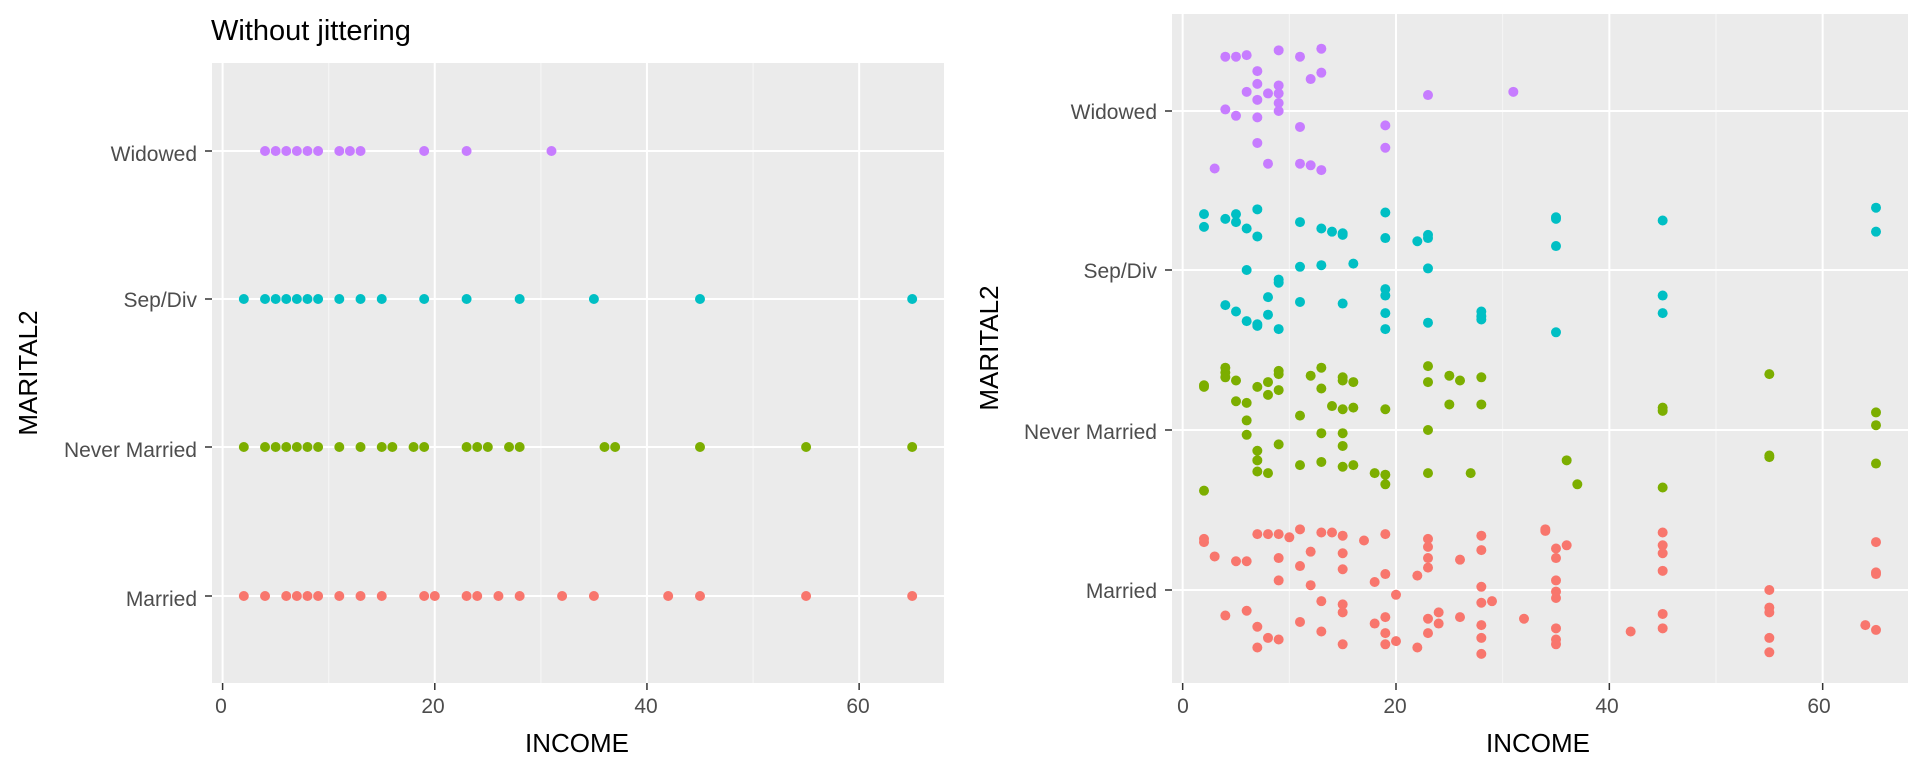 This screenshot has width=1920, height=768. Describe the element at coordinates (28, 372) in the screenshot. I see `y-axis-title: MARITAL2` at that location.